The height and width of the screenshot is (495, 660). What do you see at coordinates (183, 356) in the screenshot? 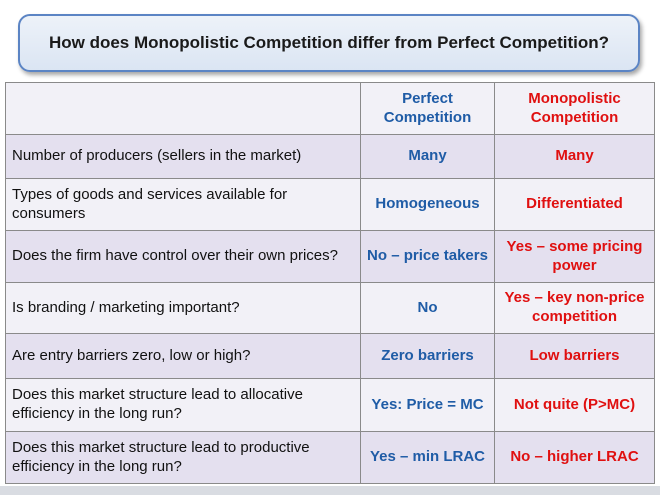
I see `question-cell: Are entry barriers zero, low or high?` at bounding box center [183, 356].